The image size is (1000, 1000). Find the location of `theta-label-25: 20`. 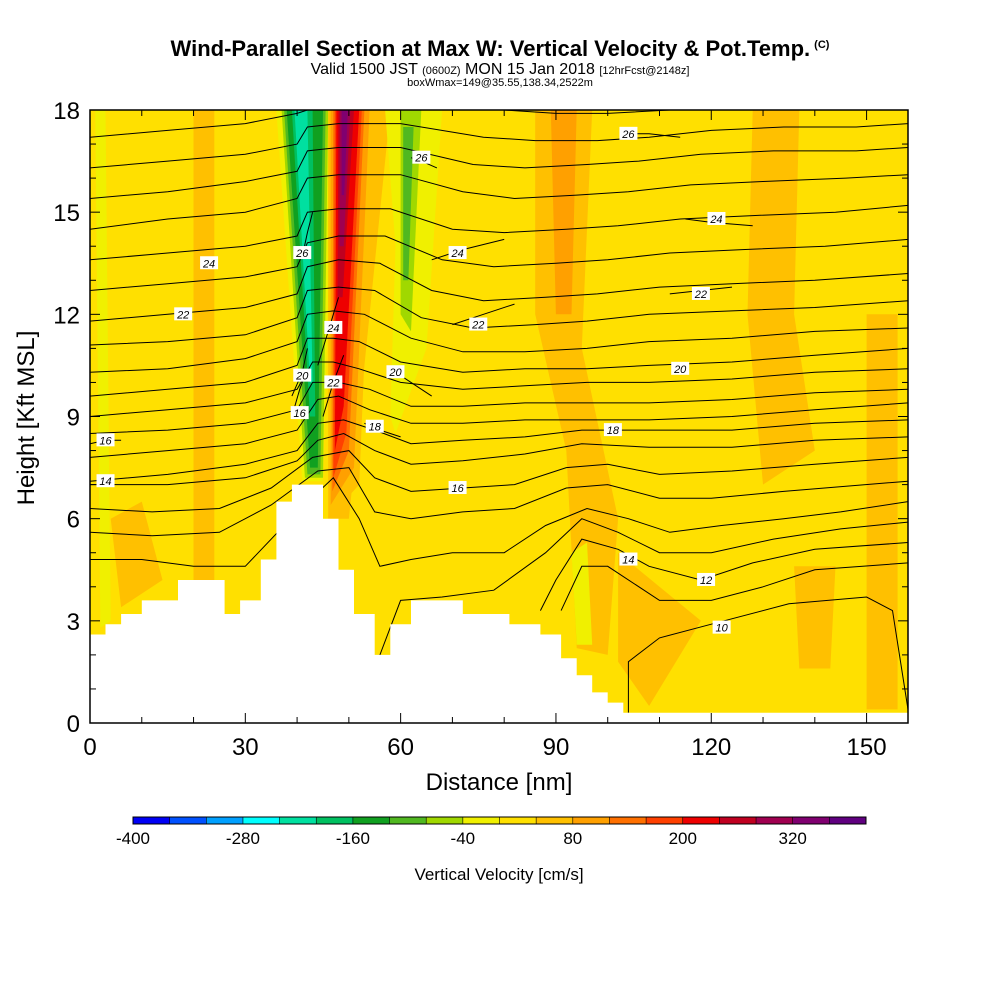

theta-label-25: 20 is located at coordinates (302, 377).